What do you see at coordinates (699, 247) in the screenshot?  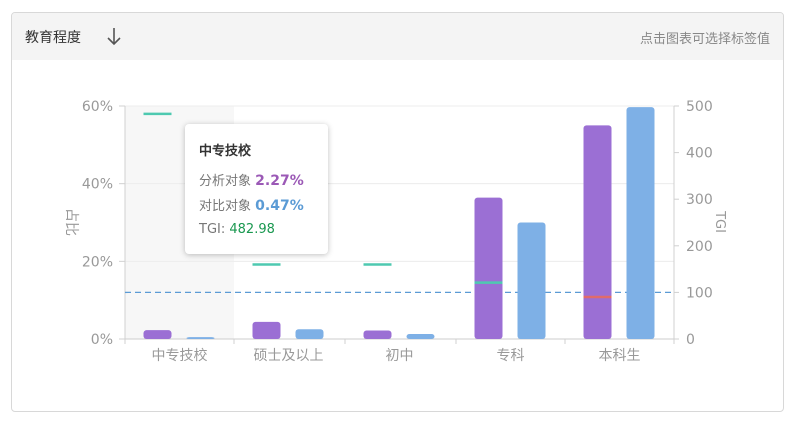 I see `y2-tick-label: 200` at bounding box center [699, 247].